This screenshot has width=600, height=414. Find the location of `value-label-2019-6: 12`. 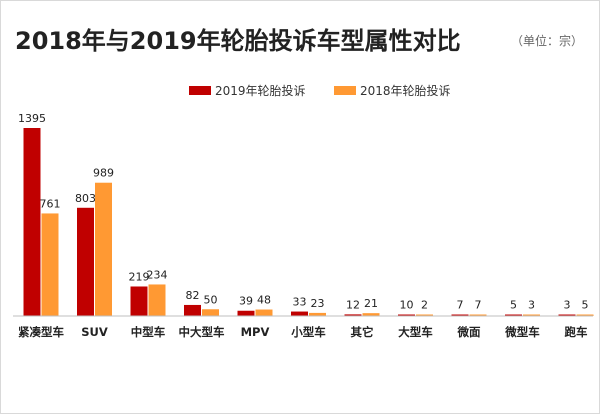

value-label-2019-6: 12 is located at coordinates (353, 304).